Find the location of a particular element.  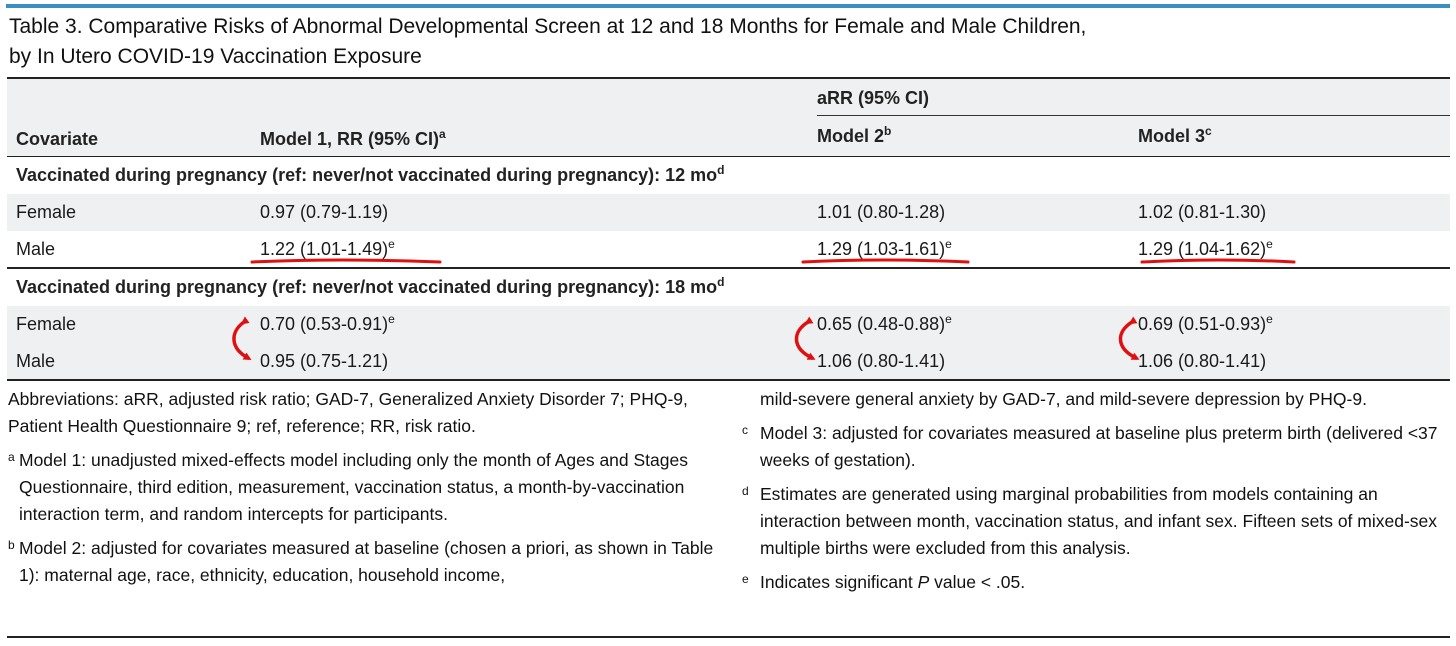

footnote-e: e Indicates significant P value < .05. is located at coordinates (1094, 582).